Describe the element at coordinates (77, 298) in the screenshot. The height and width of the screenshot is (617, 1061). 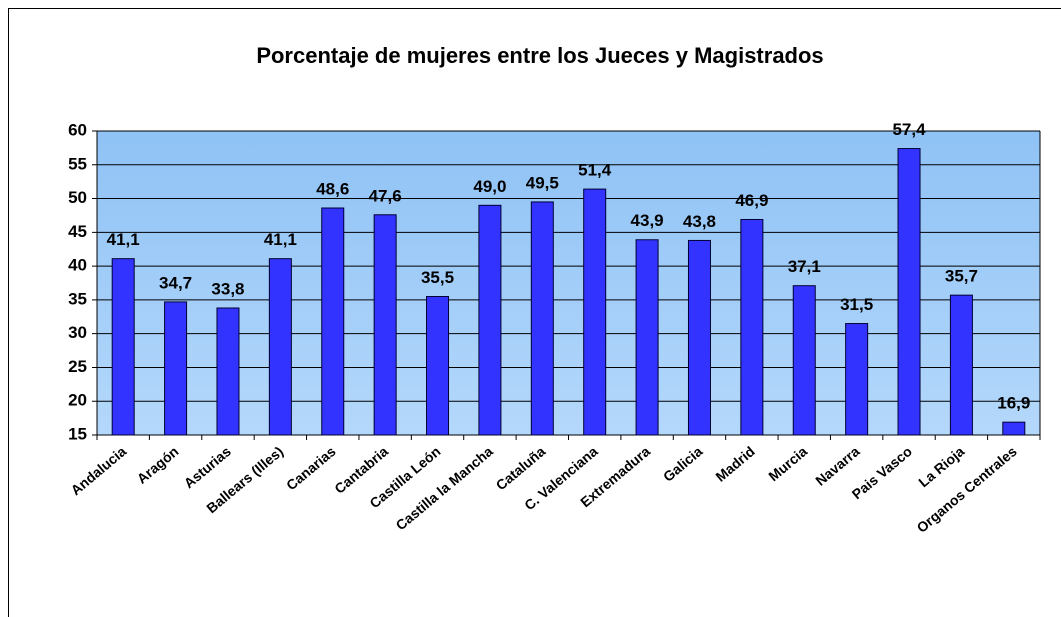
I see `y-tick-label: 35` at that location.